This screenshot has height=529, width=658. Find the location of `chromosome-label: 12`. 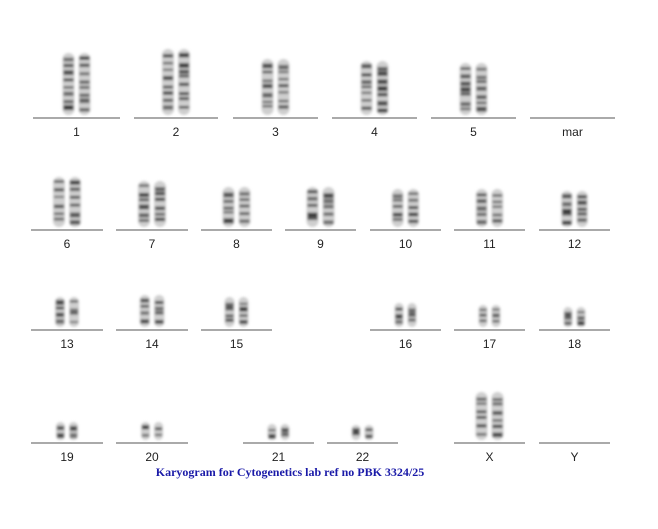

chromosome-label: 12 is located at coordinates (574, 244).